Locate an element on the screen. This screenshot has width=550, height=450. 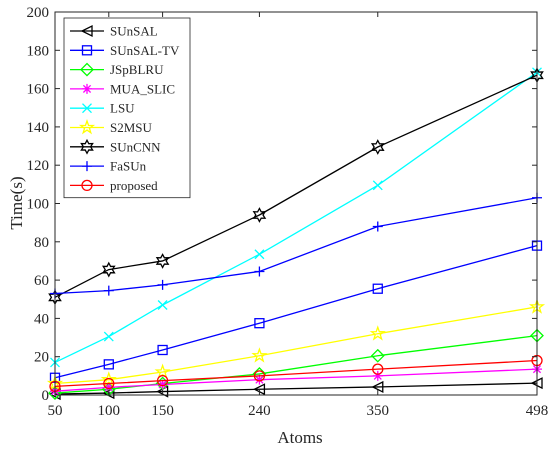
y-tick-label: 140 is located at coordinates (38, 128).